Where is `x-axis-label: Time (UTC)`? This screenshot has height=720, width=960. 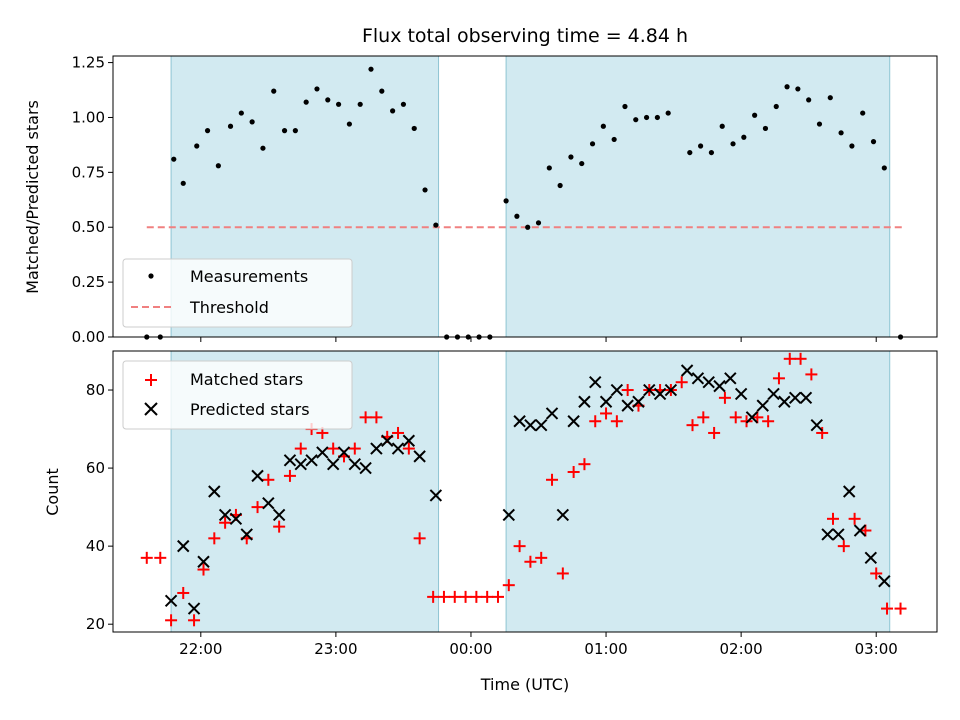 x-axis-label: Time (UTC) is located at coordinates (524, 684).